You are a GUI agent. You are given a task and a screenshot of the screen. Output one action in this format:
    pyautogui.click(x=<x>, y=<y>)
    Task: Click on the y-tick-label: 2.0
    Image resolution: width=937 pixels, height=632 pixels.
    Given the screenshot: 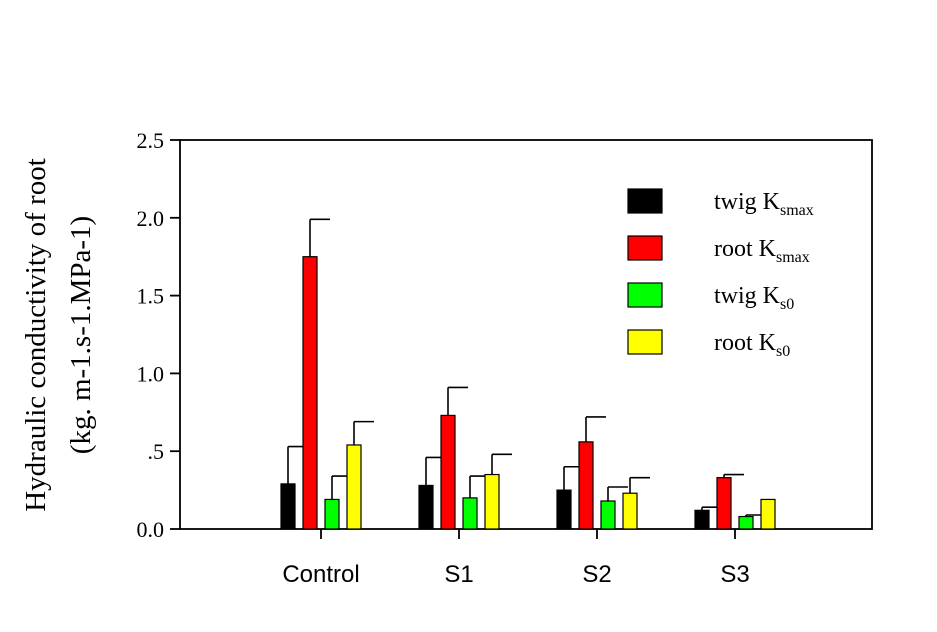 What is the action you would take?
    pyautogui.click(x=151, y=218)
    